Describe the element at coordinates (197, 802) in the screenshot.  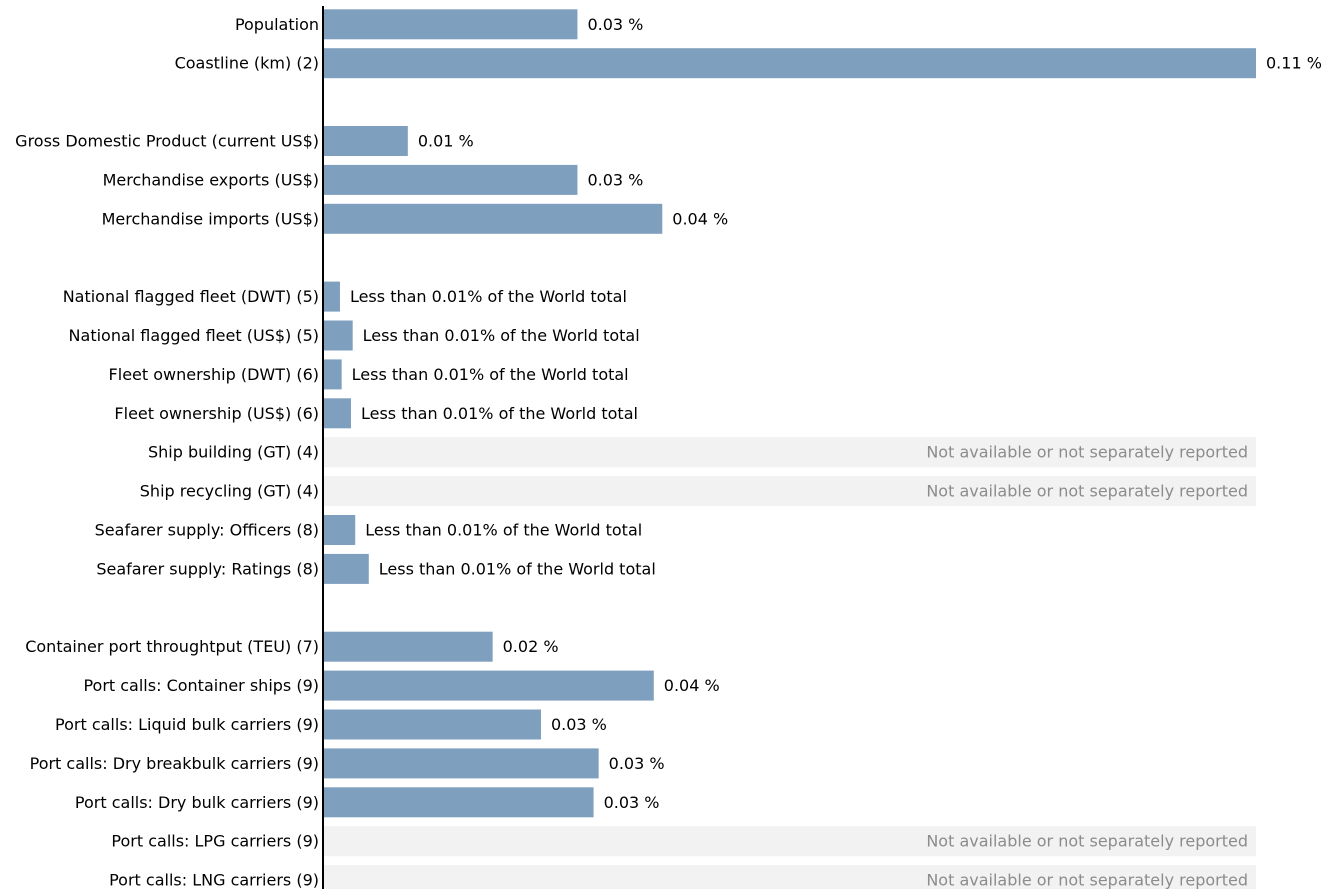
I see `category-label: Port calls: Dry bulk carriers (9)` at that location.